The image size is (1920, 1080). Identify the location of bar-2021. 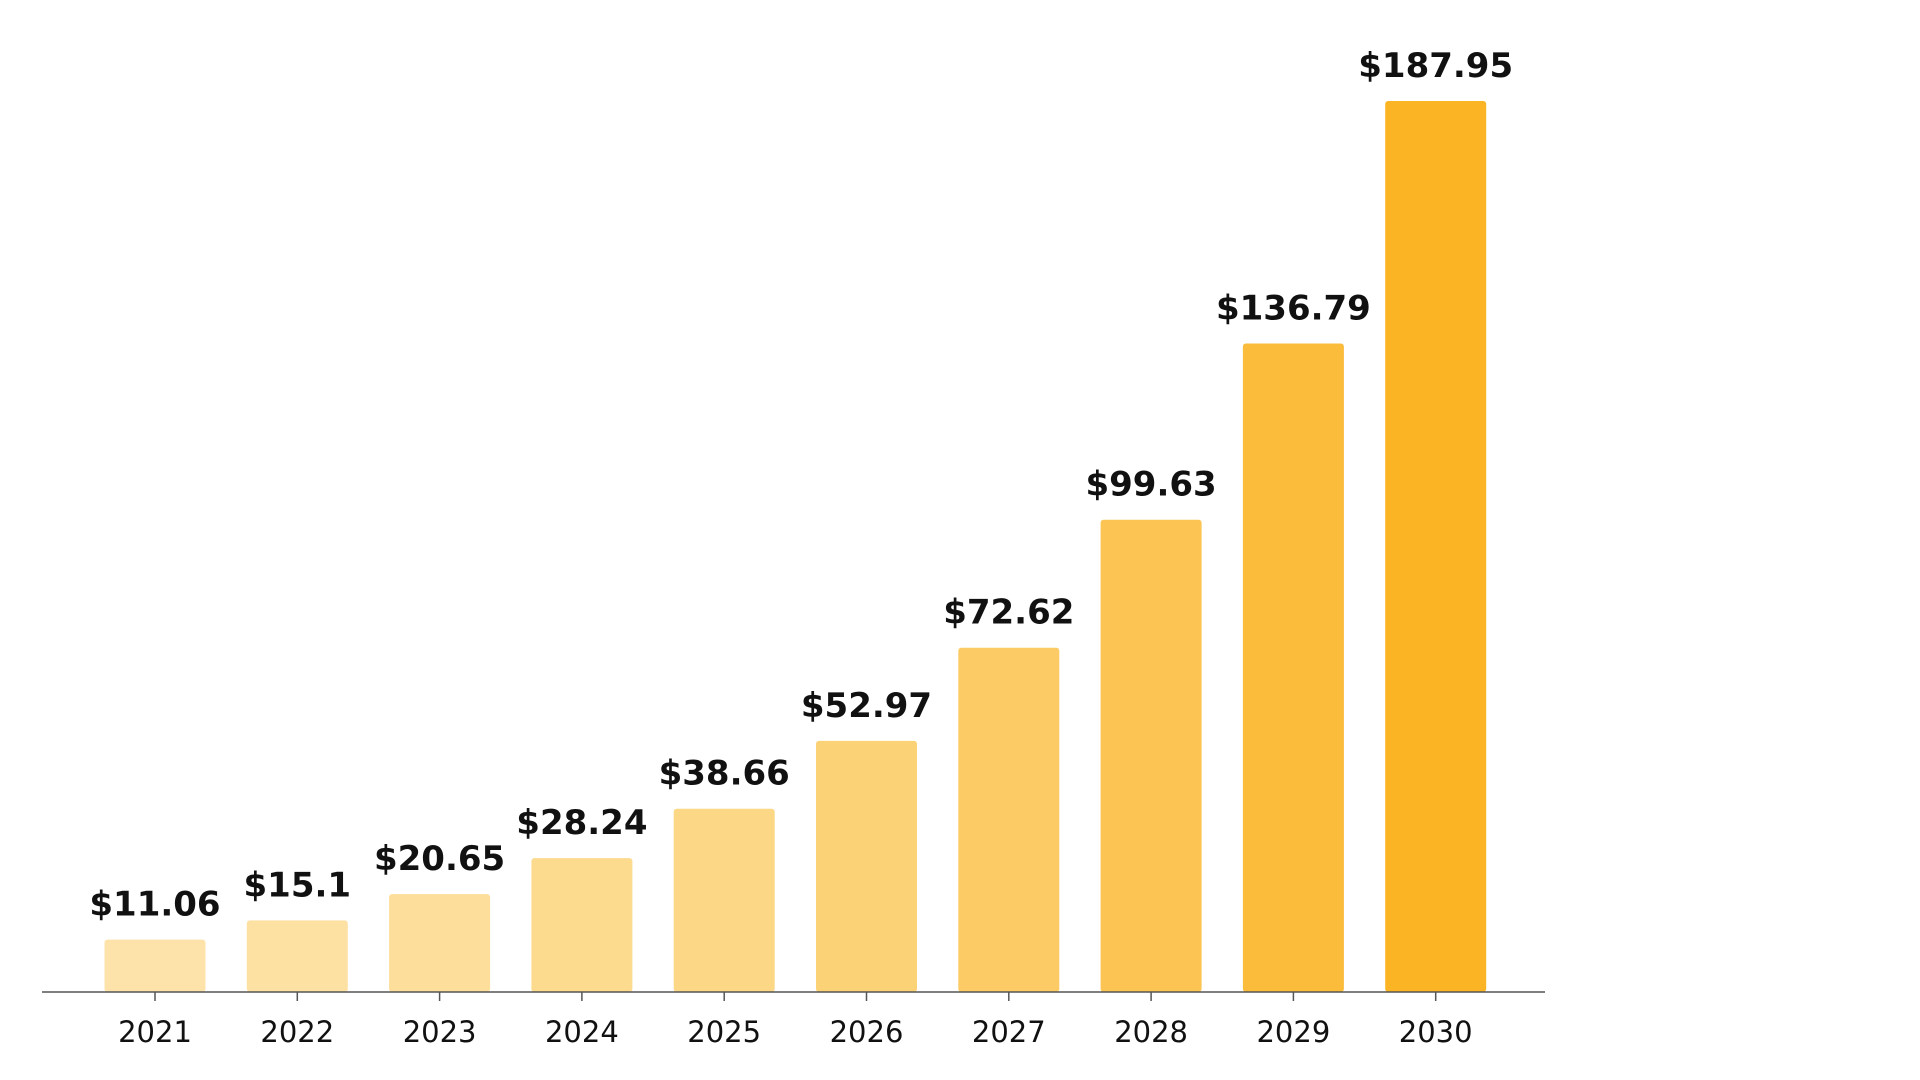
(155, 965).